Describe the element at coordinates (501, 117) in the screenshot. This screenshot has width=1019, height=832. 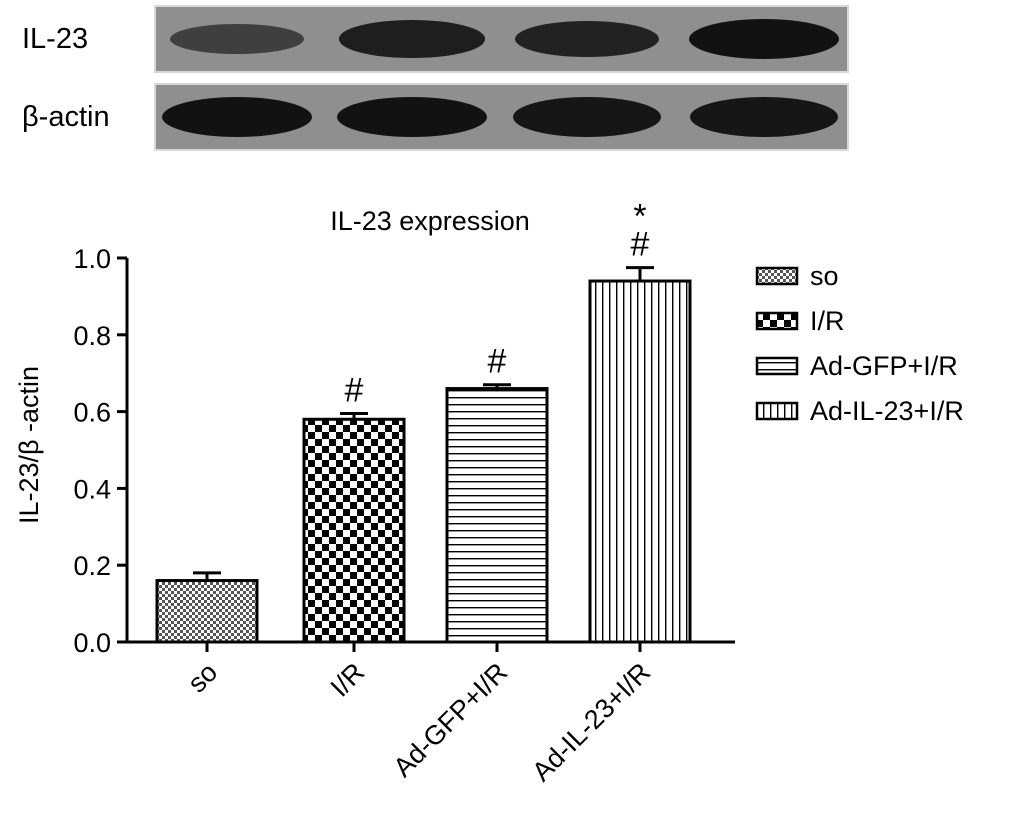
I see `blot-membrane-beta-actin` at that location.